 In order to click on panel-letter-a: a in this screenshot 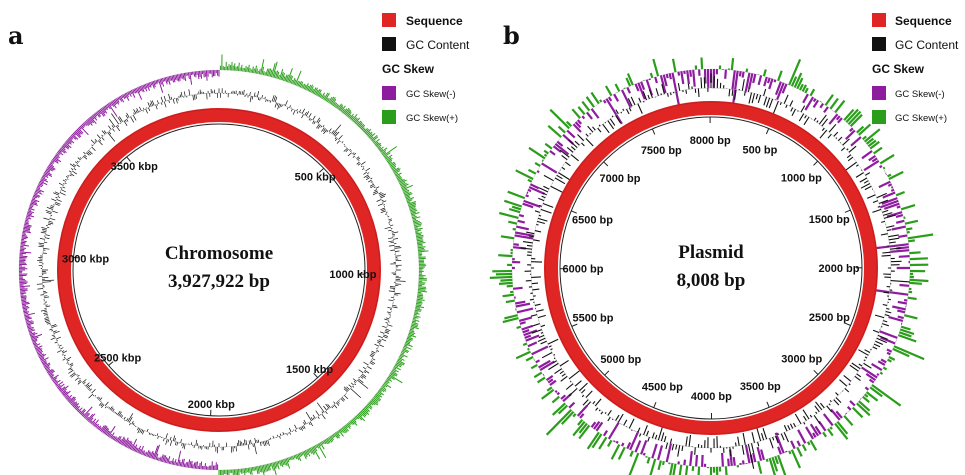, I will do `click(16, 35)`.